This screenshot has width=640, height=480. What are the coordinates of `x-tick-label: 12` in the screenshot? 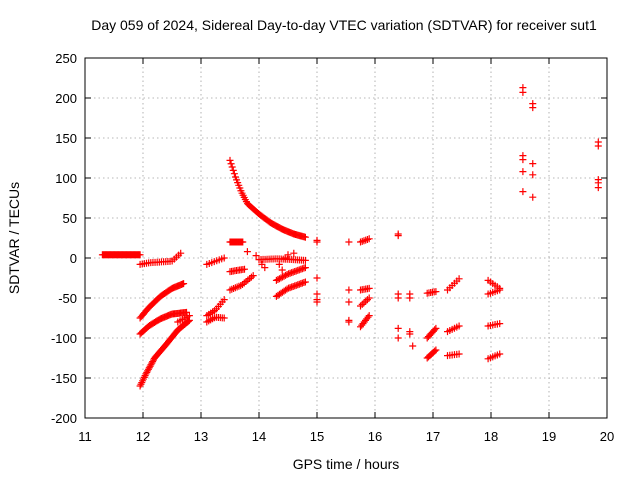 It's located at (143, 436).